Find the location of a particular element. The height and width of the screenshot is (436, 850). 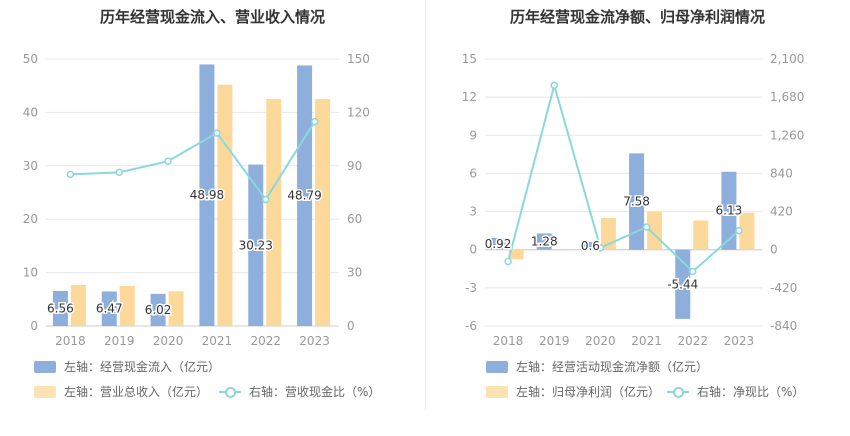

data-label: -5.44 is located at coordinates (682, 284).